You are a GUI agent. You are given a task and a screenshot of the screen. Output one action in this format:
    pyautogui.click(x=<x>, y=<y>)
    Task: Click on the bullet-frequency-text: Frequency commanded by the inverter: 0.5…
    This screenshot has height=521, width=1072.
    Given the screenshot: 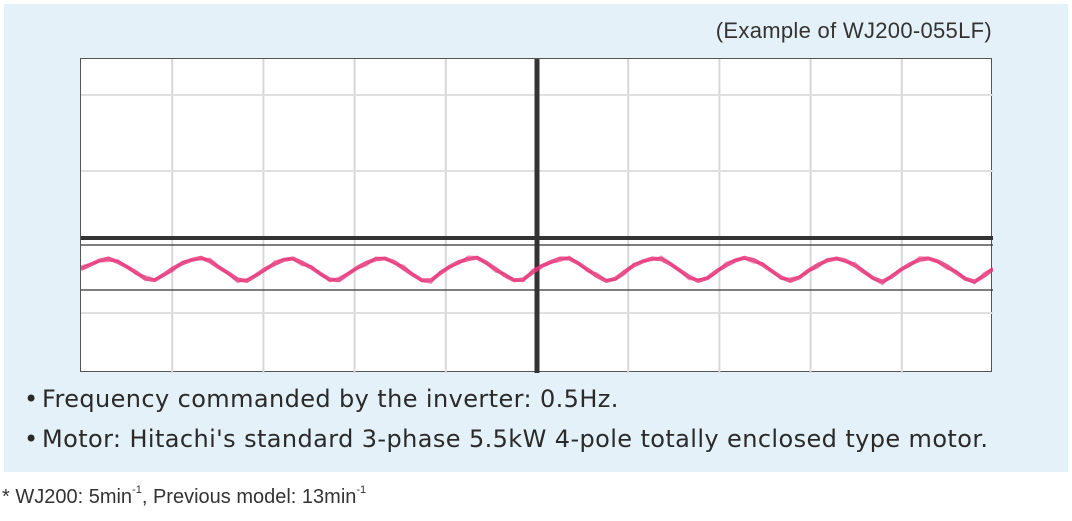 What is the action you would take?
    pyautogui.click(x=330, y=399)
    